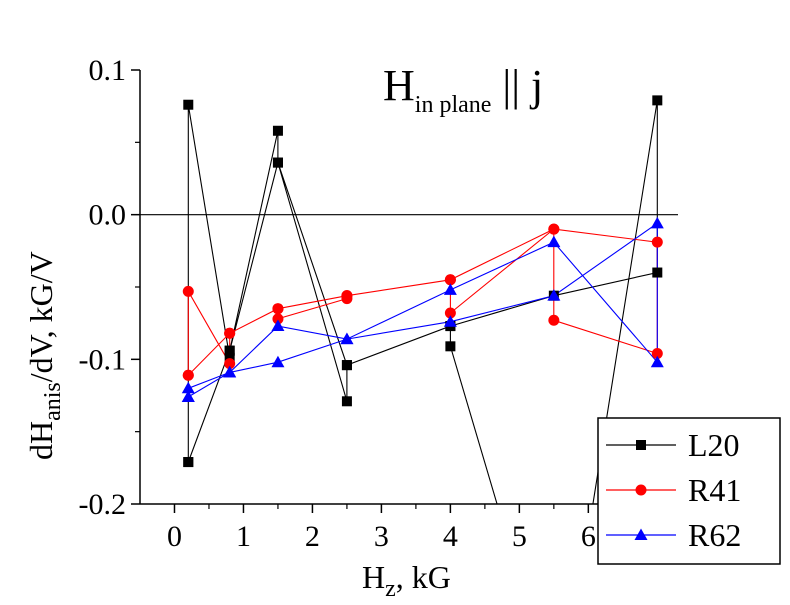 The image size is (790, 605). Describe the element at coordinates (41, 440) in the screenshot. I see `ylabel-pre: dH` at that location.